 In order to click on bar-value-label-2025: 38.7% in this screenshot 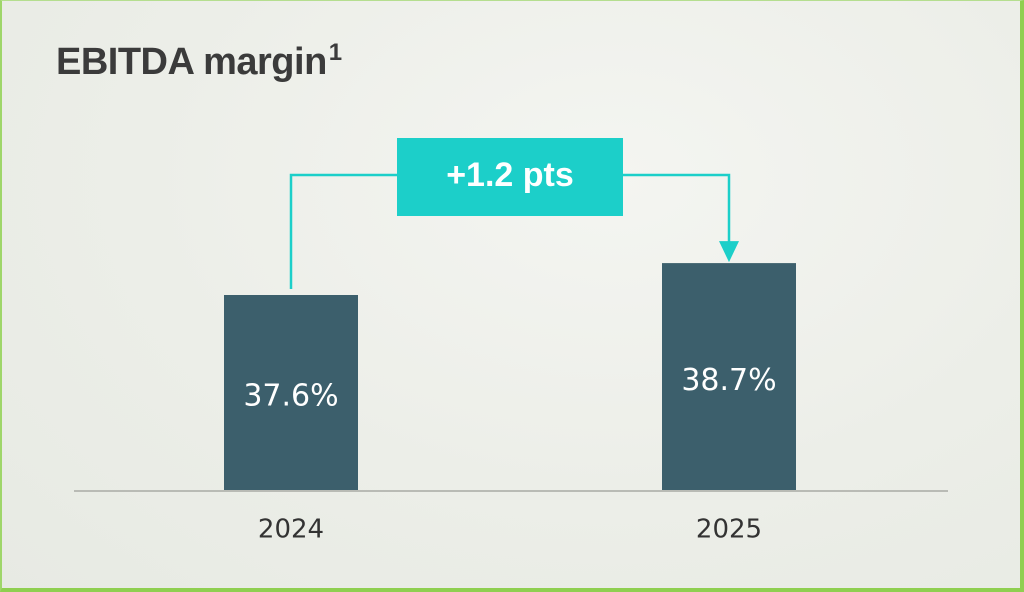, I will do `click(728, 380)`.